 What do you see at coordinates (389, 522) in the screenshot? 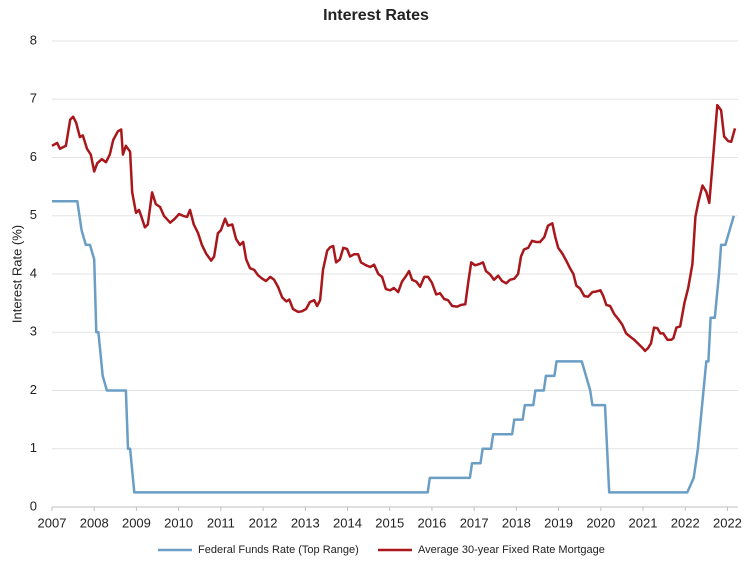
I see `x-tick-label: 2015` at bounding box center [389, 522].